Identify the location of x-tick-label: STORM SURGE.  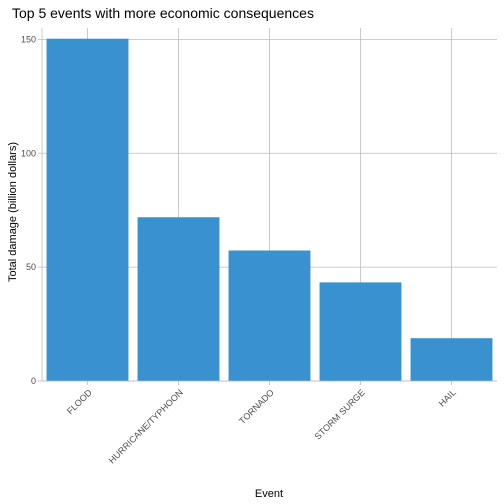
(340, 414).